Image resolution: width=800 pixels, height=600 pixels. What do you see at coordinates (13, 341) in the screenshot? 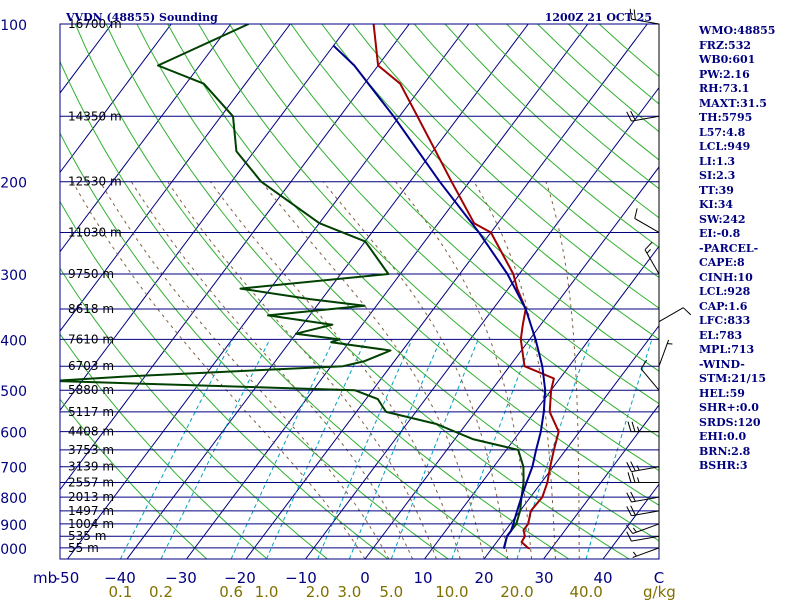
I see `pressure-tick-label: 400` at bounding box center [13, 341].